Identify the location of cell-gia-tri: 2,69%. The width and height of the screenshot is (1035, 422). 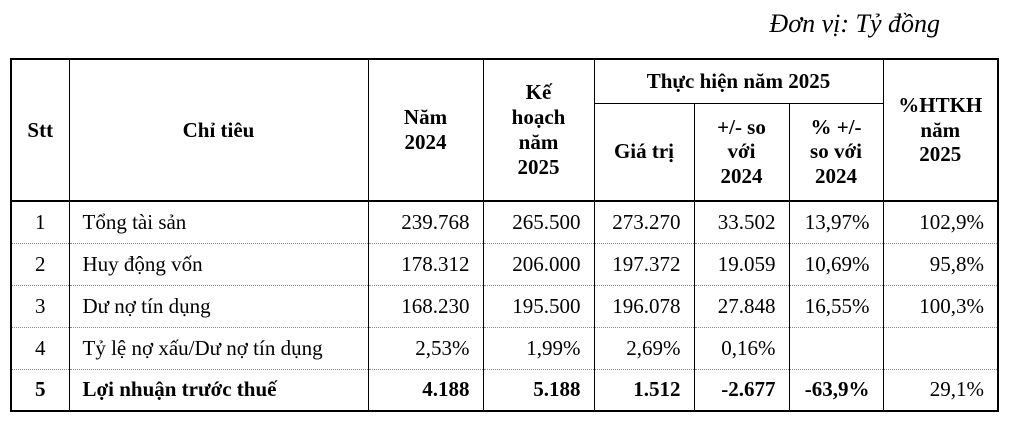
(644, 347).